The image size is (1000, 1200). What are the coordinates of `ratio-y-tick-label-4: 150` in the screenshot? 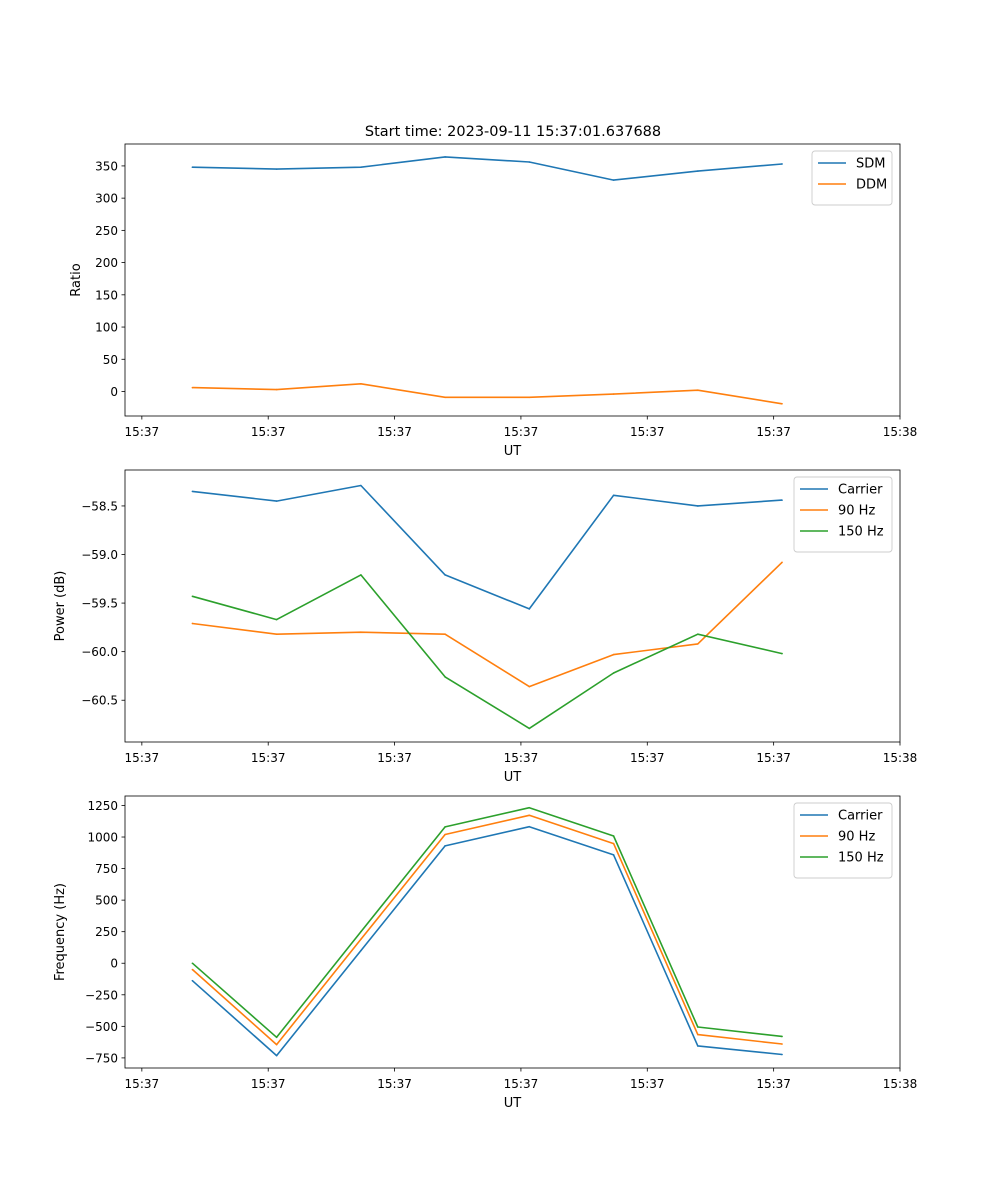 It's located at (106, 295).